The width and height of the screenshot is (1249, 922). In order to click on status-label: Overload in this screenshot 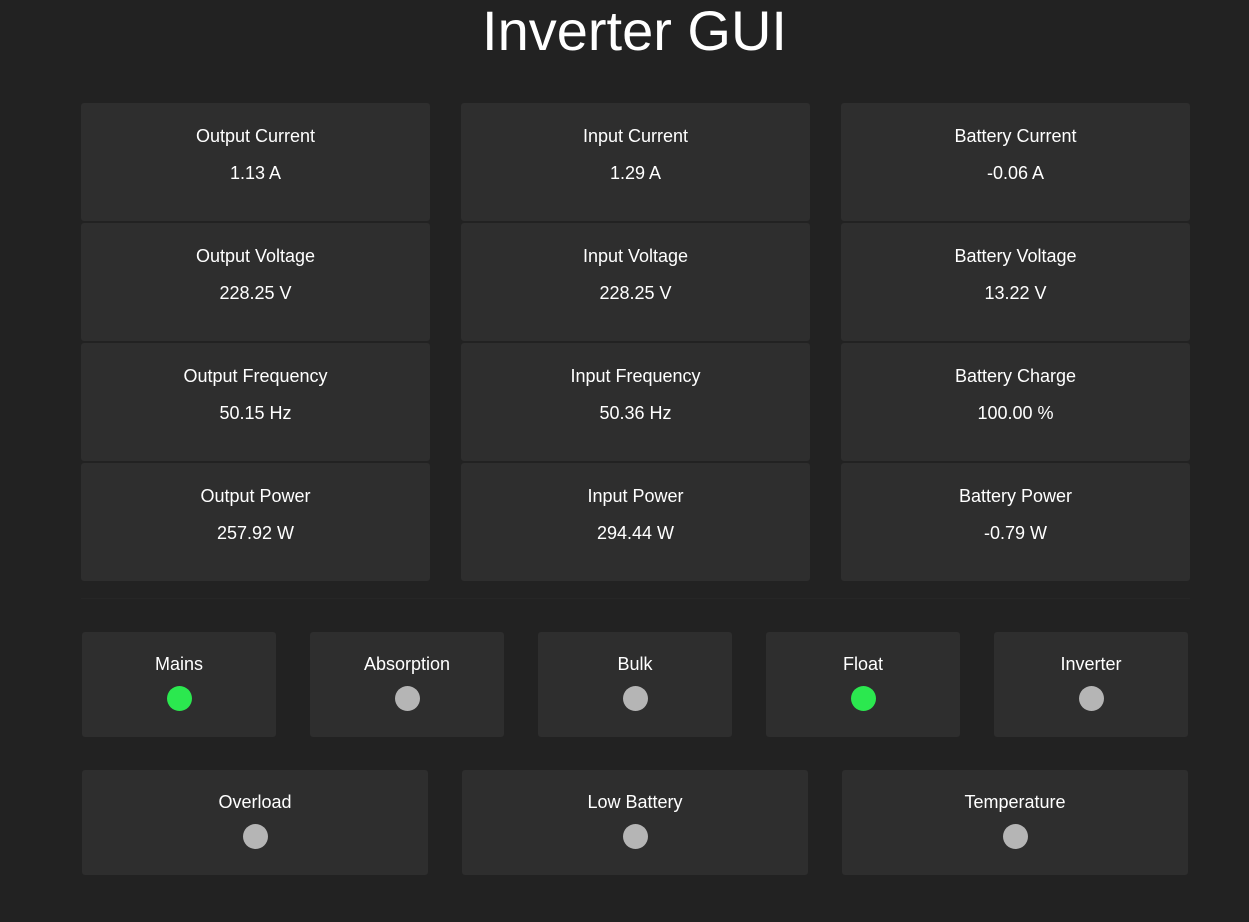, I will do `click(255, 802)`.